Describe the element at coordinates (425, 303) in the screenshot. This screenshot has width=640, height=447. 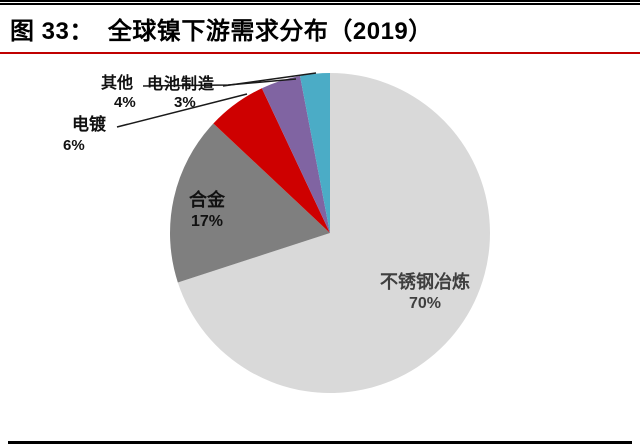
I see `label-buxiugang-pct: 70%` at that location.